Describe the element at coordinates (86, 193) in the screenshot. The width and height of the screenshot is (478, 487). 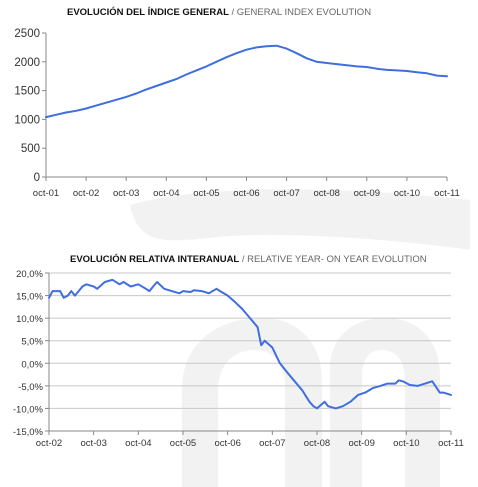
I see `chart1-x-tick-label: oct-02` at that location.